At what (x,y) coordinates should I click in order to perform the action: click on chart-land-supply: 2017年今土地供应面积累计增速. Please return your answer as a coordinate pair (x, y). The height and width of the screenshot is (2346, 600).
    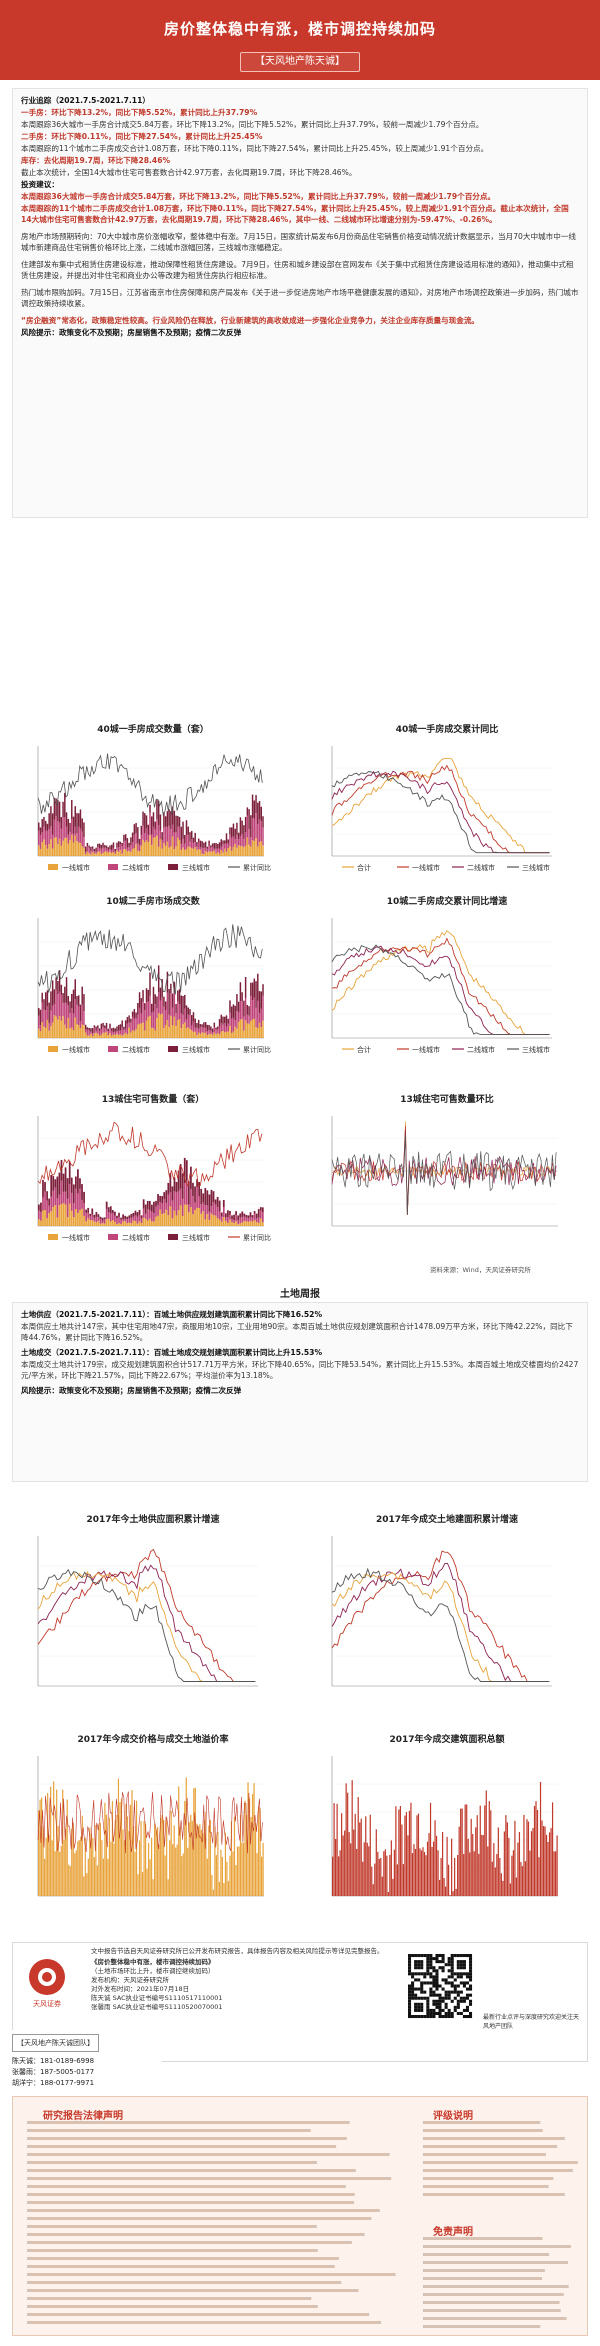
    Looking at the image, I should click on (153, 1615).